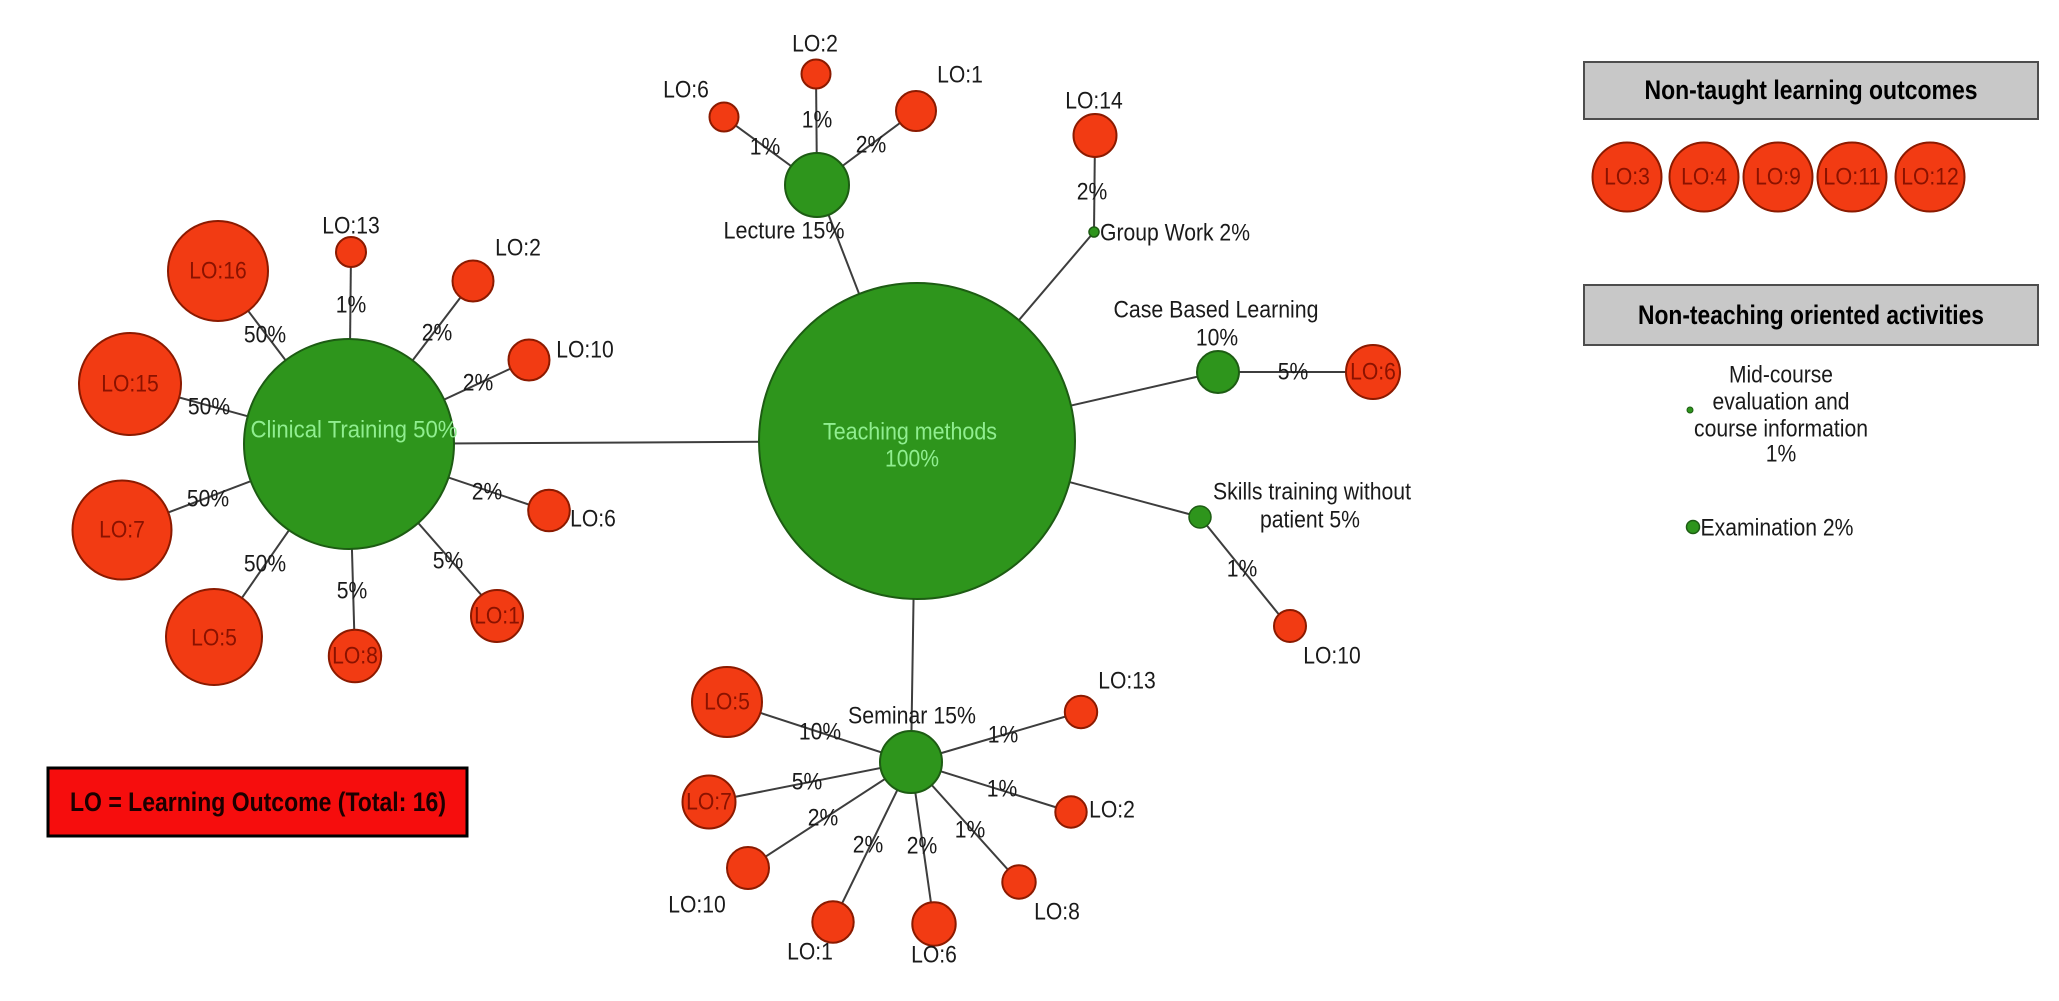 This screenshot has height=1001, width=2059. I want to click on svg-text: Clinical Training 50%, so click(354, 430).